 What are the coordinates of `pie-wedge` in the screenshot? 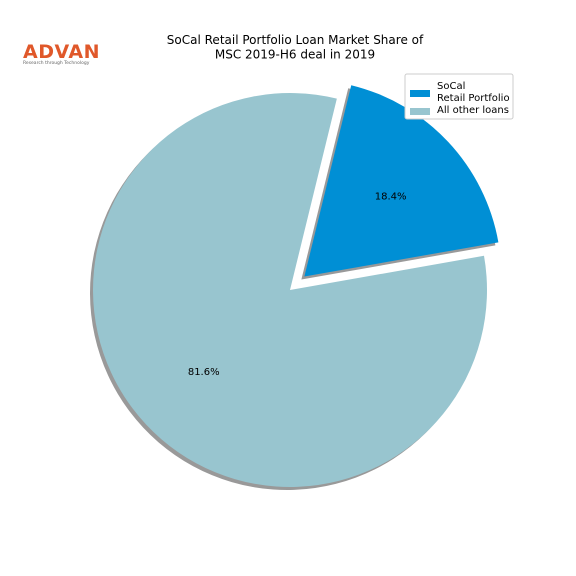 It's located at (401, 181).